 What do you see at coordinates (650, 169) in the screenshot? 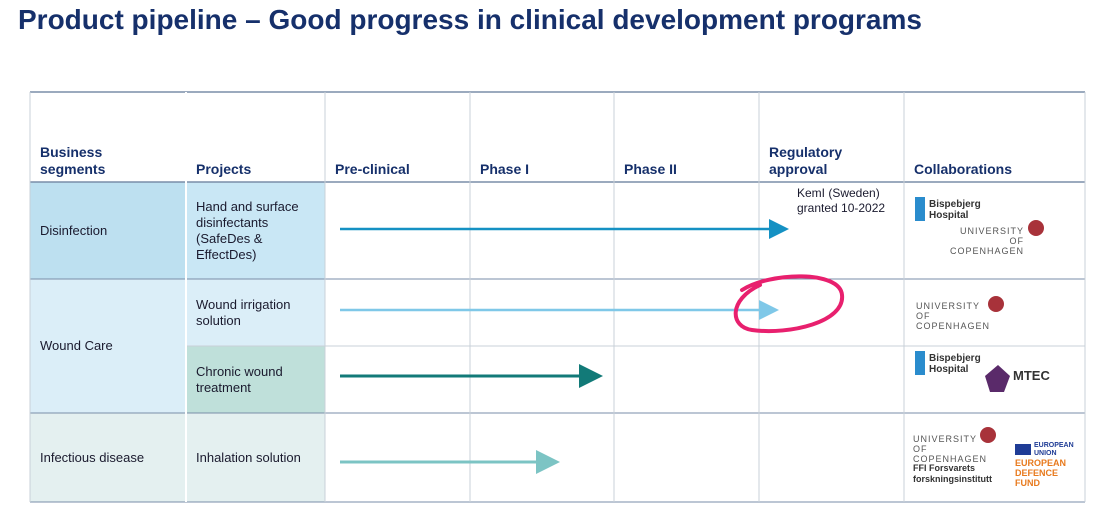
I see `header: Phase II` at bounding box center [650, 169].